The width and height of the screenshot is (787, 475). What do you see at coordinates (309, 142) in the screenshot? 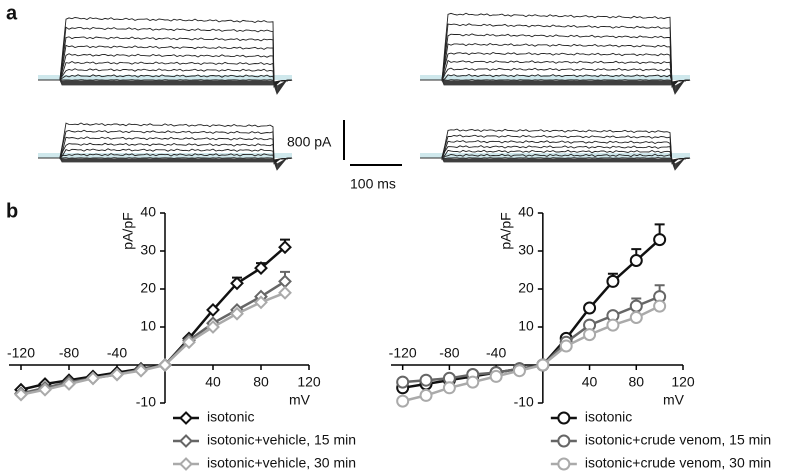
I see `scale-bar-label: 800 pA` at bounding box center [309, 142].